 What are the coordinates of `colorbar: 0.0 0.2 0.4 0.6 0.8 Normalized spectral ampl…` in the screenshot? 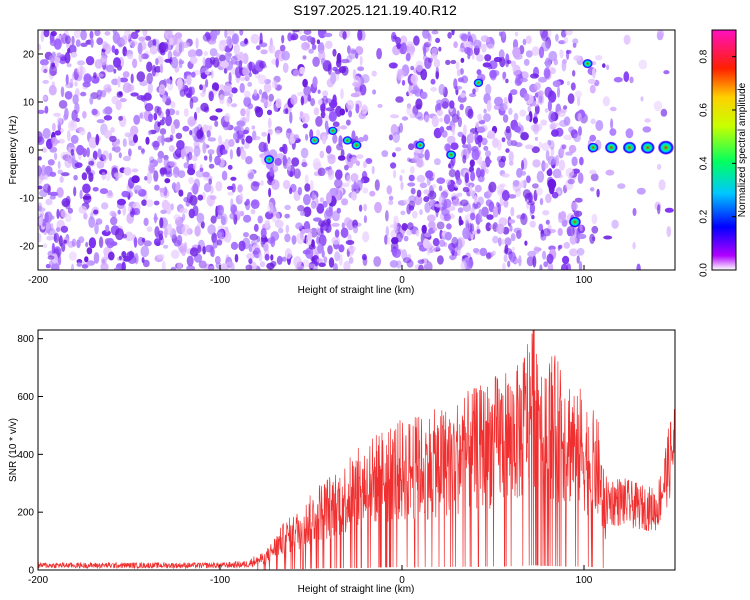 It's located at (723, 153).